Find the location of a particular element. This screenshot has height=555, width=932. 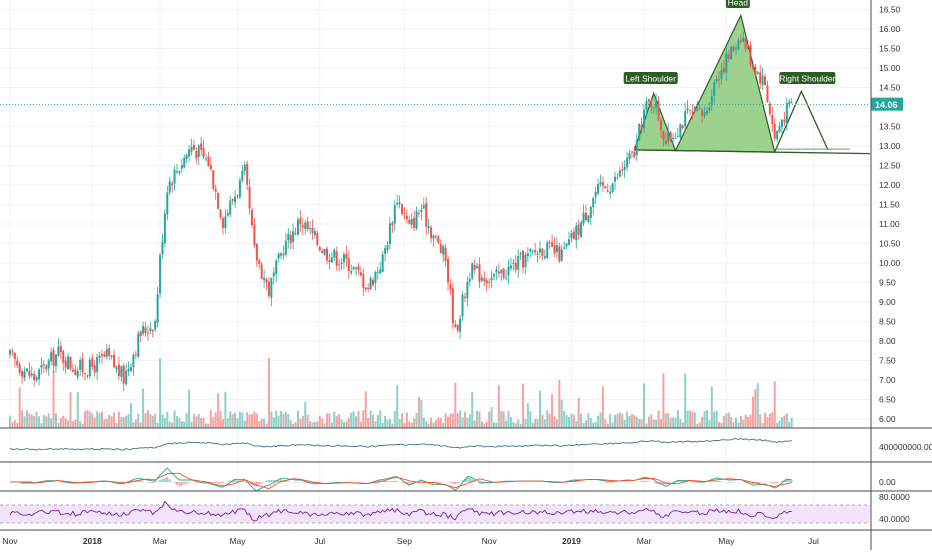

rsi-indicator-tick: 40.0000 is located at coordinates (894, 519).